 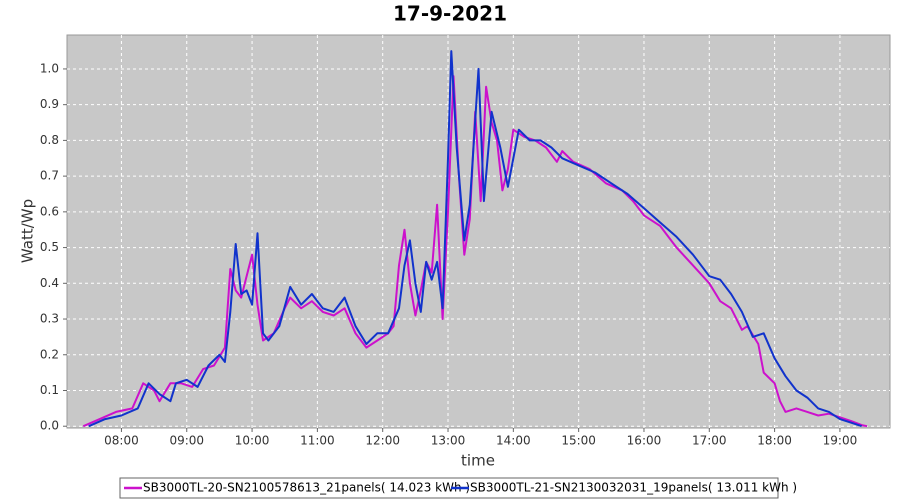 I want to click on x-tick-label: 11:00, so click(x=317, y=441).